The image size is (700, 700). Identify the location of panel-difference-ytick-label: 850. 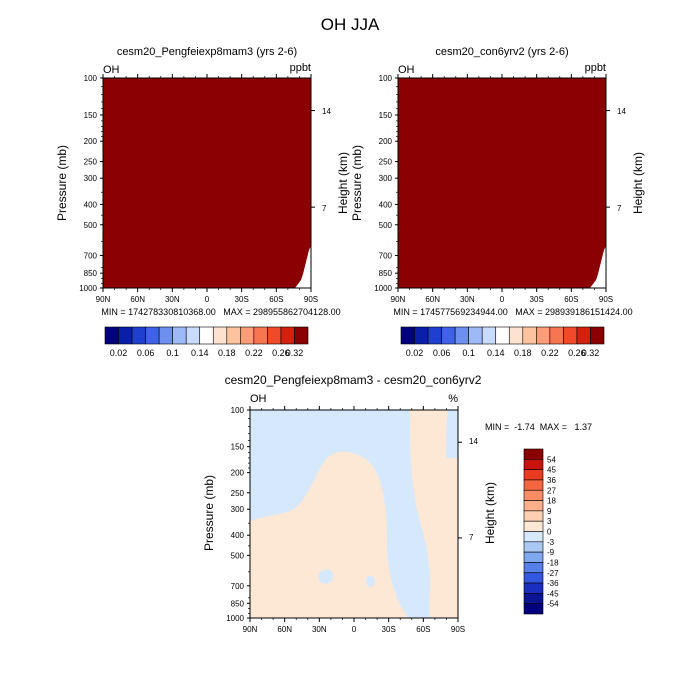
(238, 603).